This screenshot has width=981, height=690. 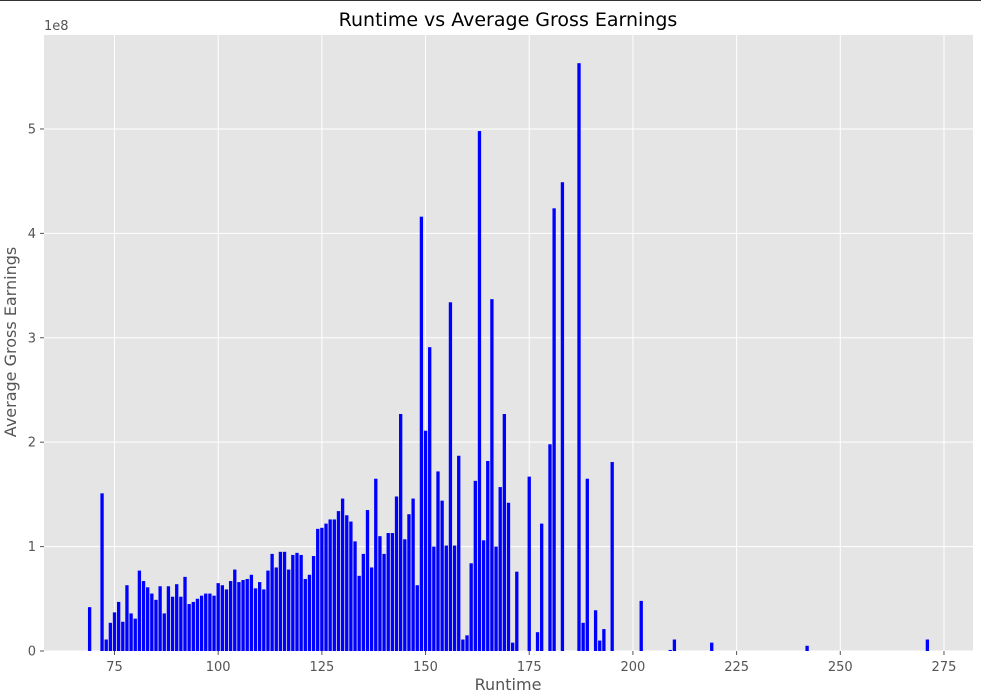 I want to click on window-top-edge, so click(x=490, y=0).